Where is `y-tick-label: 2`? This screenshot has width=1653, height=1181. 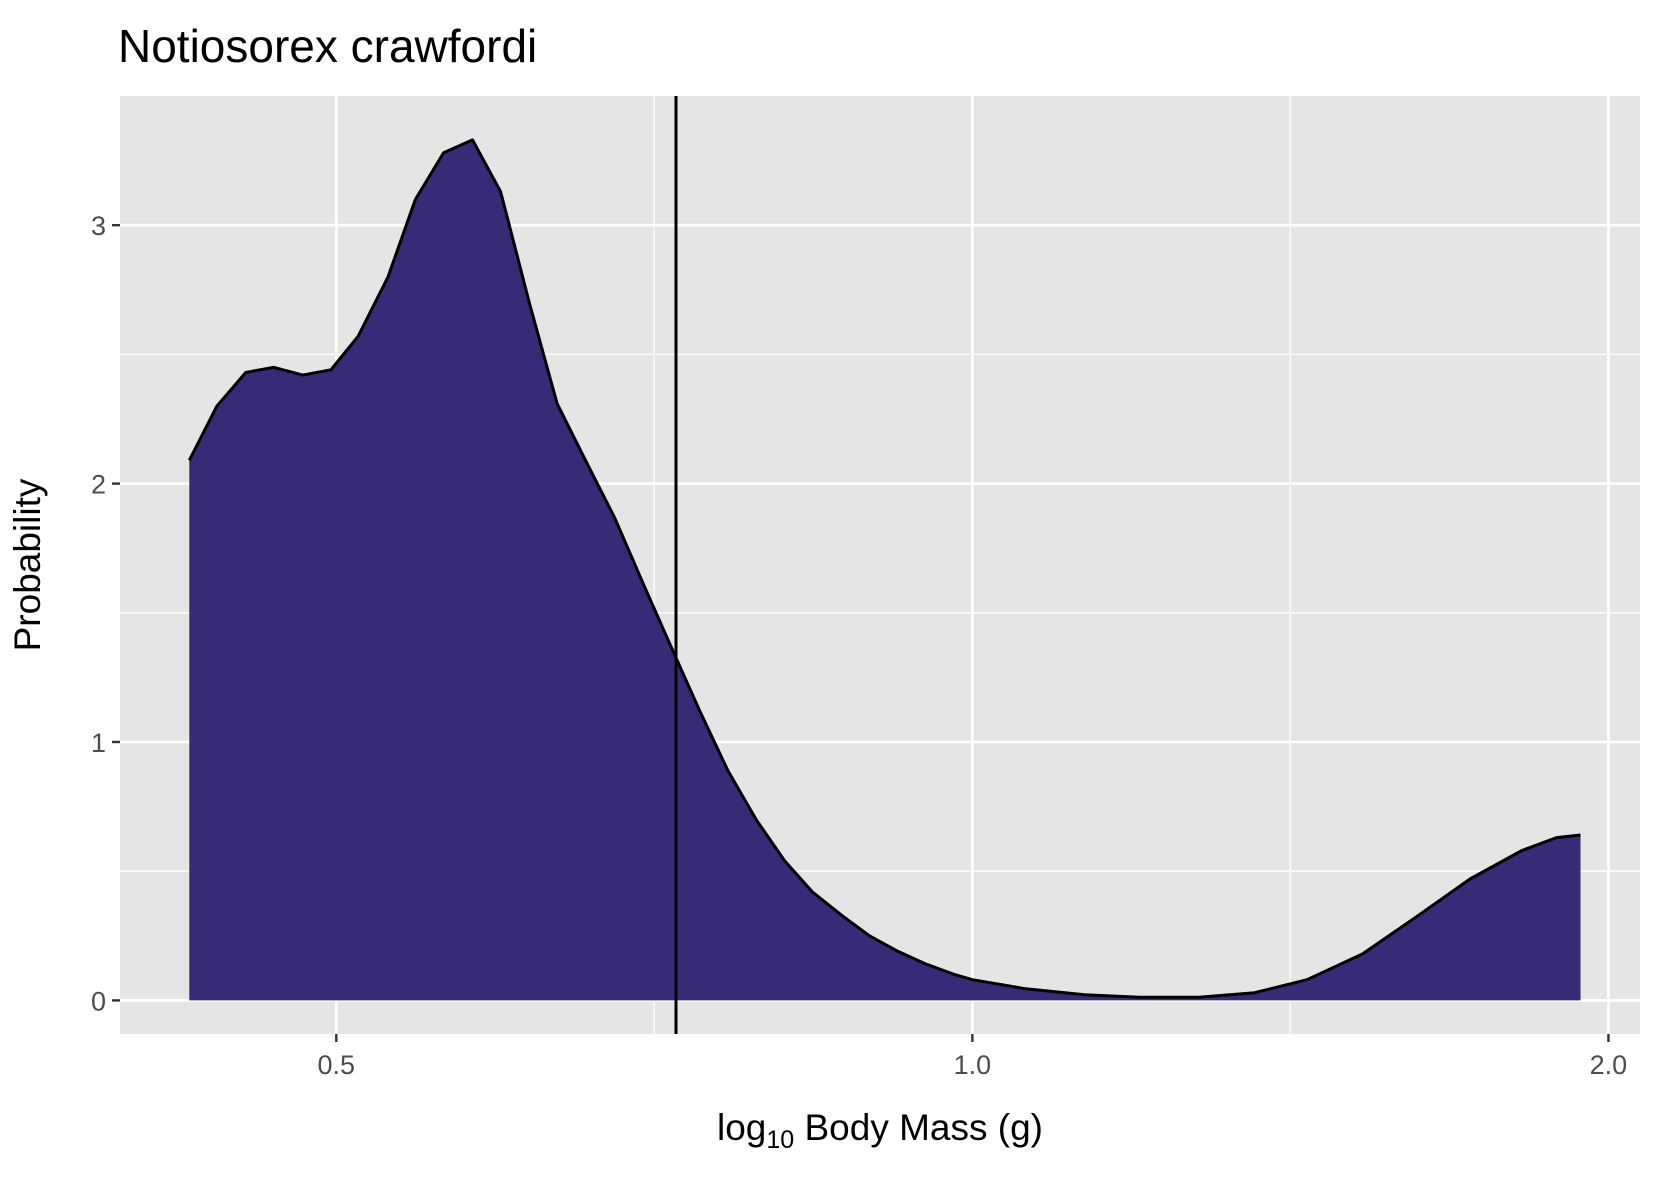
y-tick-label: 2 is located at coordinates (98, 485).